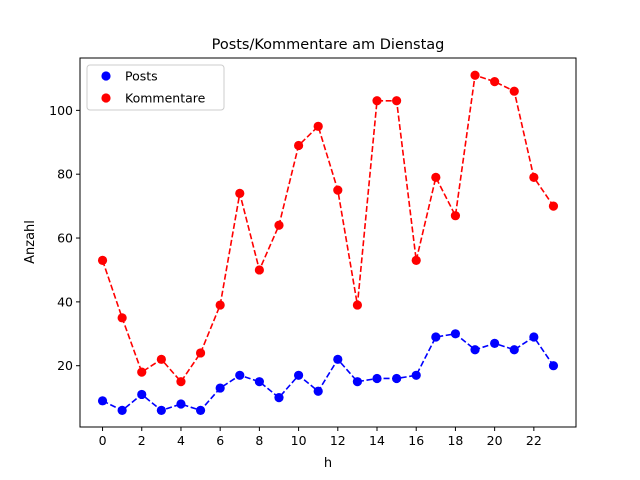 This screenshot has height=480, width=640. Describe the element at coordinates (328, 45) in the screenshot. I see `chart-title: Posts/Kommentare am Dienstag` at that location.